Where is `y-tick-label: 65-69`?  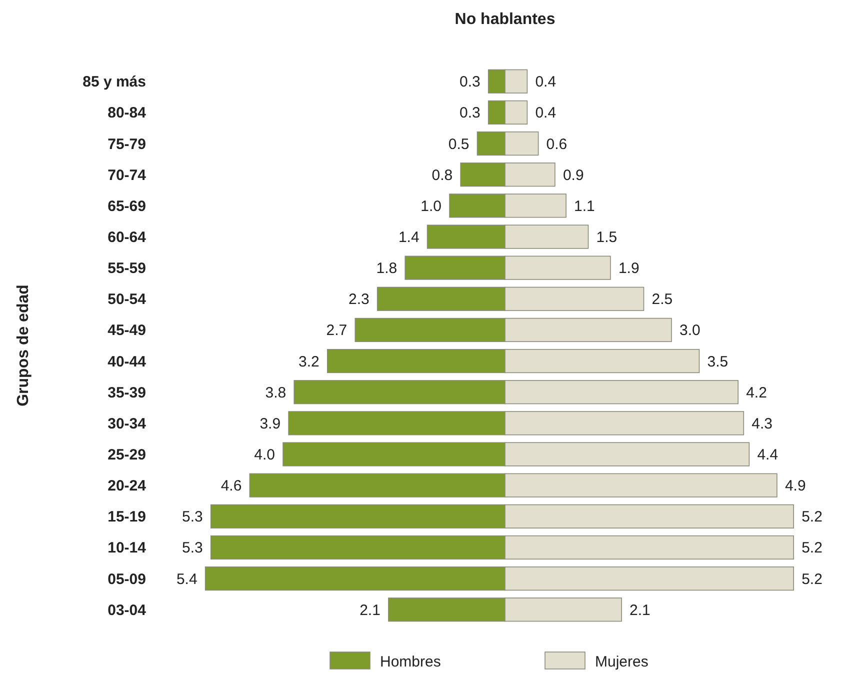
y-tick-label: 65-69 is located at coordinates (127, 206).